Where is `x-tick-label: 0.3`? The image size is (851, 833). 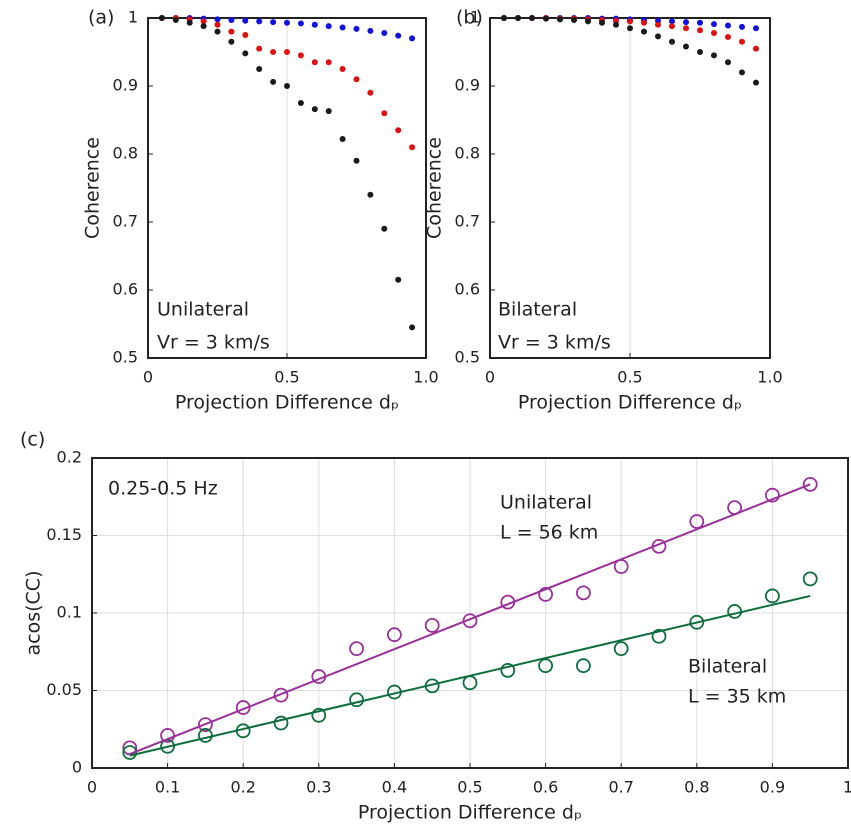
x-tick-label: 0.3 is located at coordinates (318, 787).